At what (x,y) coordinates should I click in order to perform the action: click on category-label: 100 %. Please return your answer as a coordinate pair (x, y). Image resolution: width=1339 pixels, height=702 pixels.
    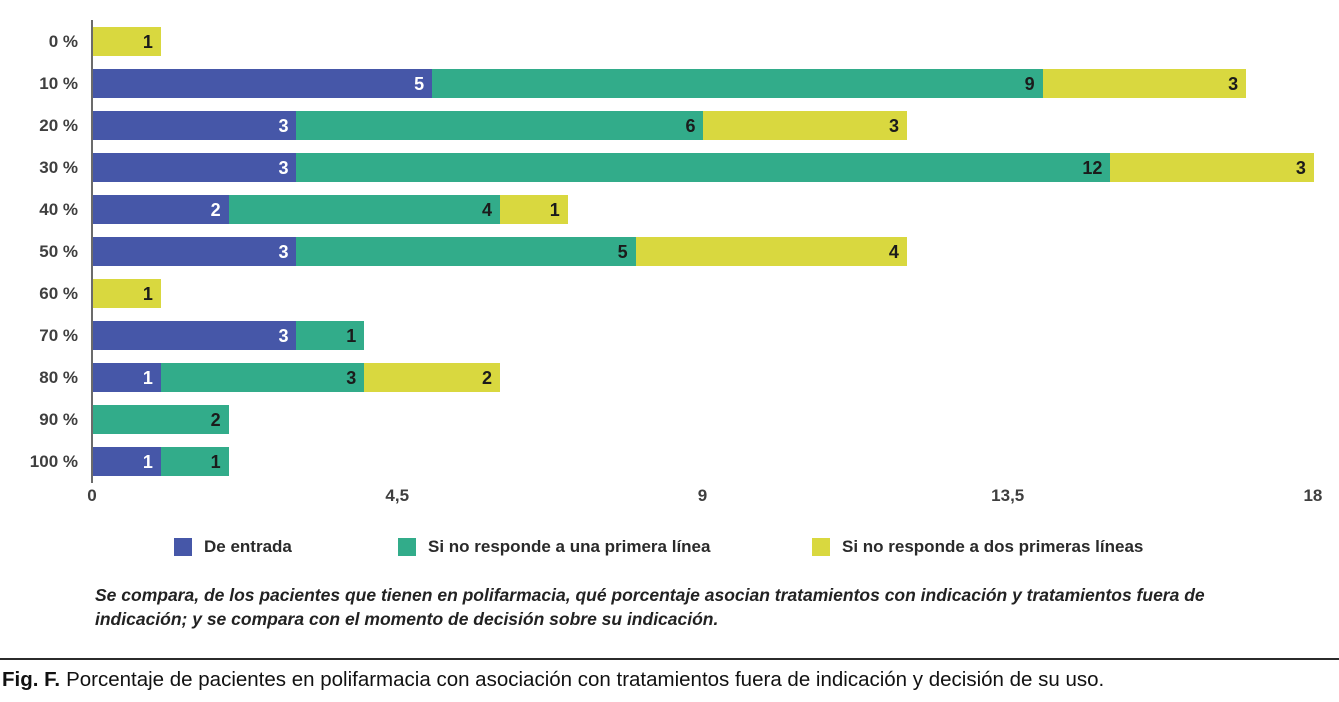
    Looking at the image, I should click on (53, 461).